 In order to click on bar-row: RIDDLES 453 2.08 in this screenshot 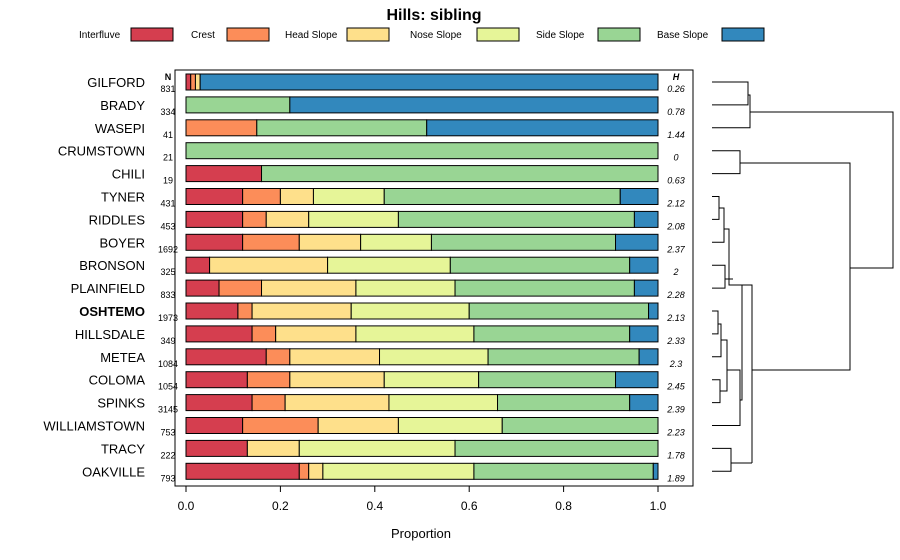, I will do `click(387, 220)`.